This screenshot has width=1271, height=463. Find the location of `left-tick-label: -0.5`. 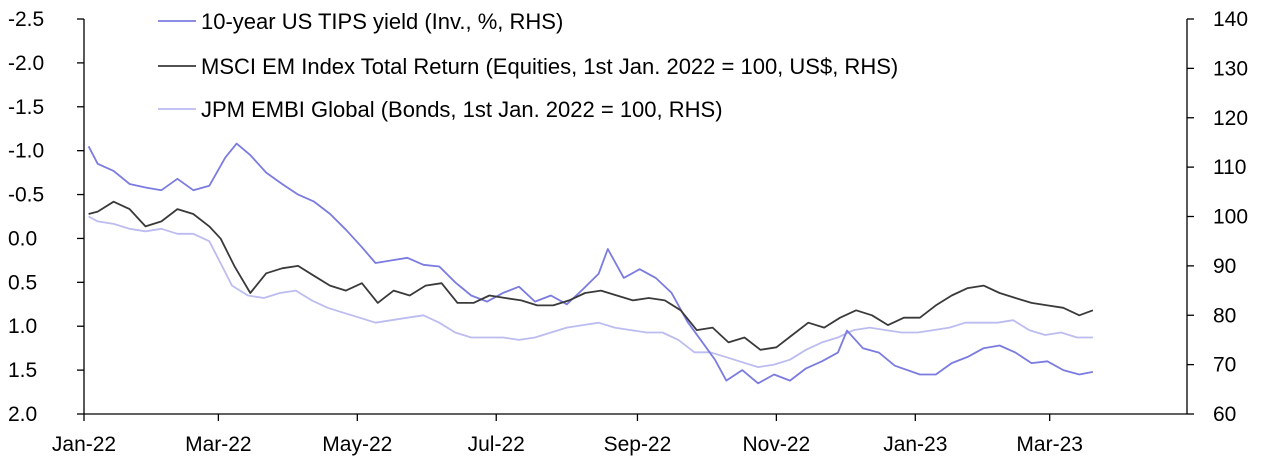

left-tick-label: -0.5 is located at coordinates (26, 195).